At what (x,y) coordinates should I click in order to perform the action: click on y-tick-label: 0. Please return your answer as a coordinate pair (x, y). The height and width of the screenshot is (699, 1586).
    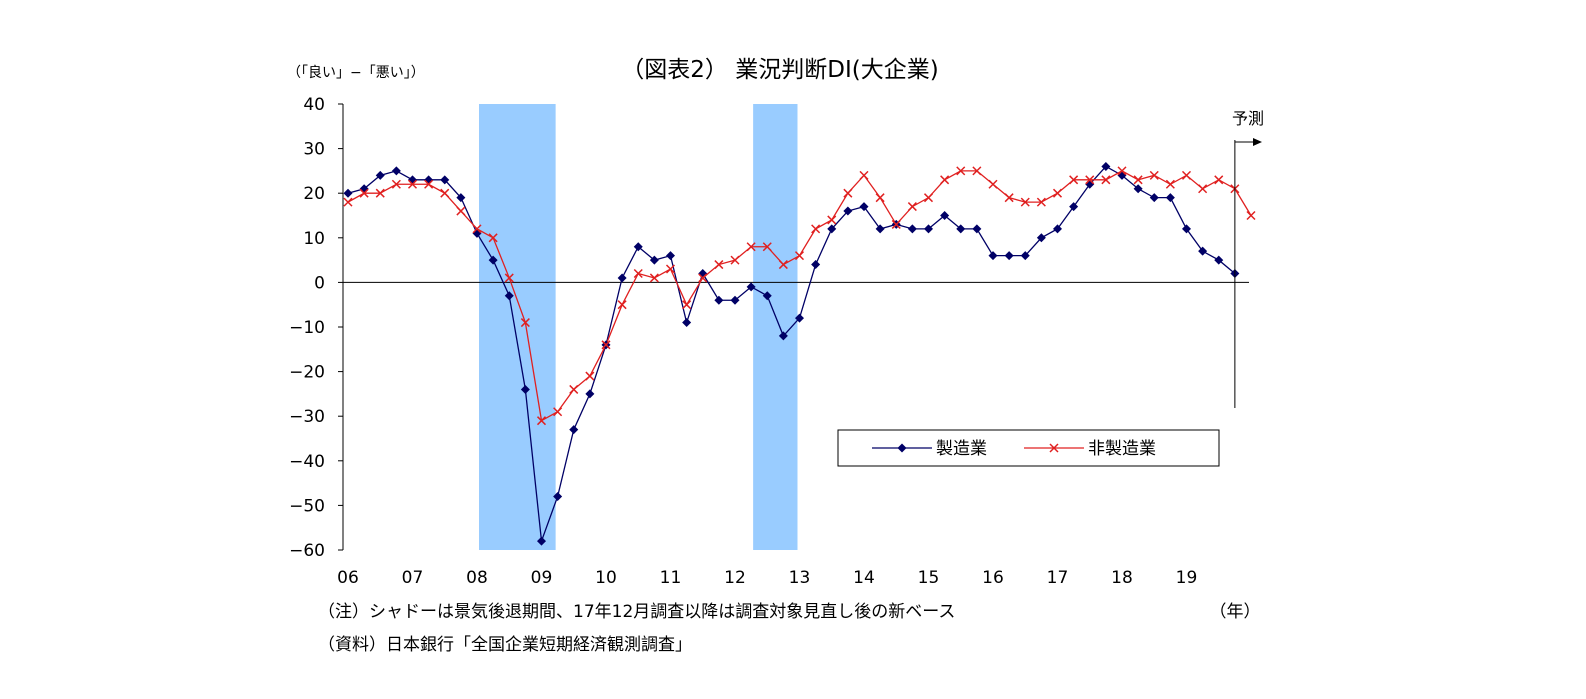
    Looking at the image, I should click on (319, 283).